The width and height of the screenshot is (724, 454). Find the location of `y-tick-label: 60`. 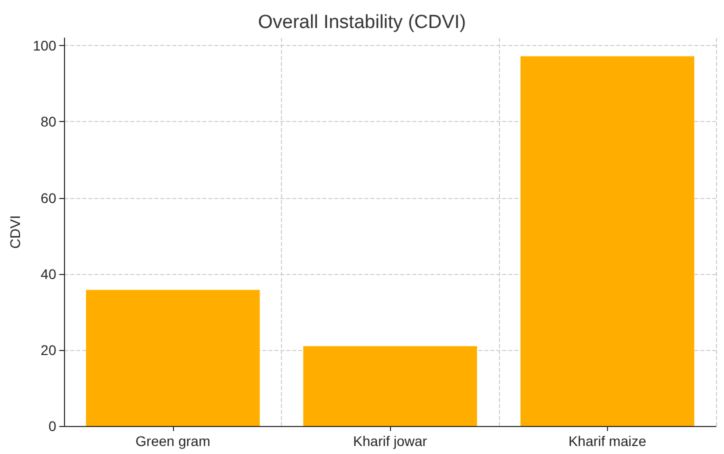

y-tick-label: 60 is located at coordinates (48, 198).